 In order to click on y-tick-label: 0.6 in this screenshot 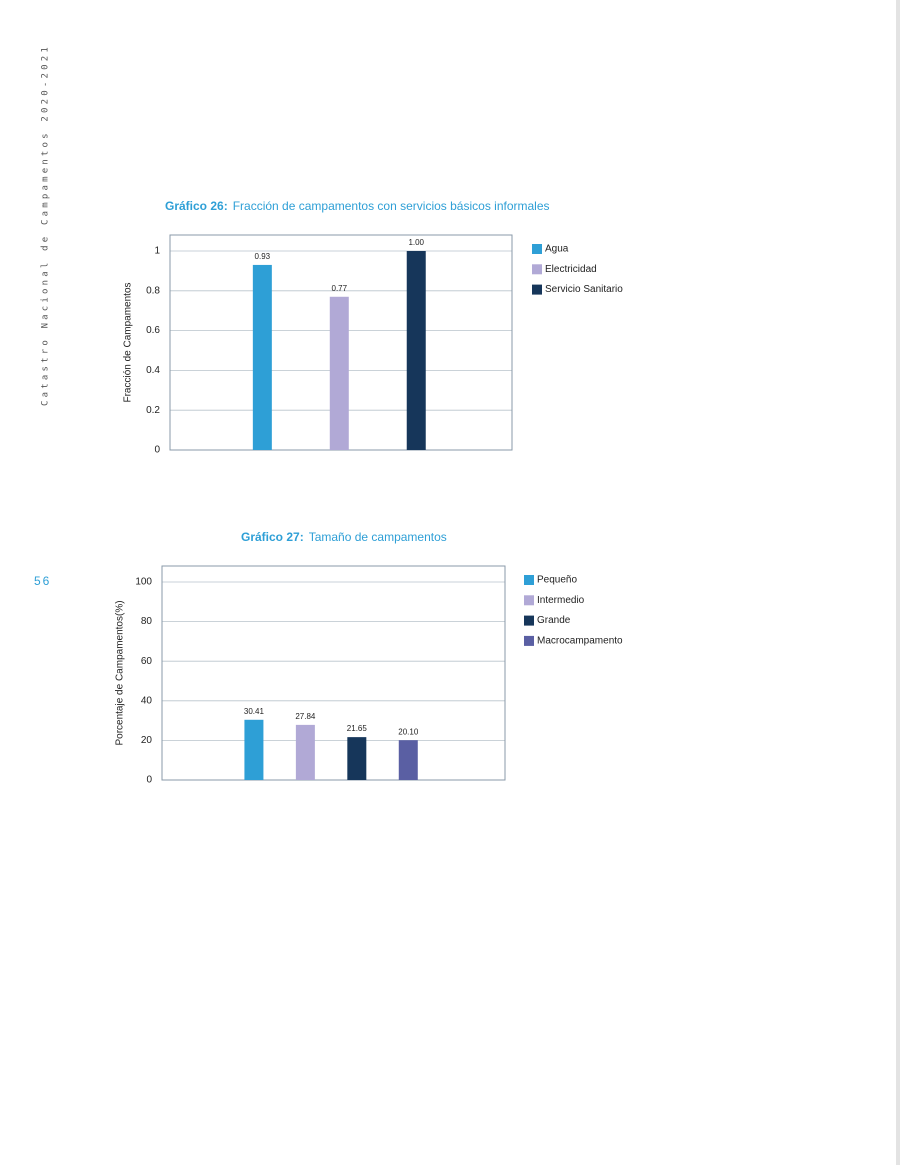, I will do `click(153, 330)`.